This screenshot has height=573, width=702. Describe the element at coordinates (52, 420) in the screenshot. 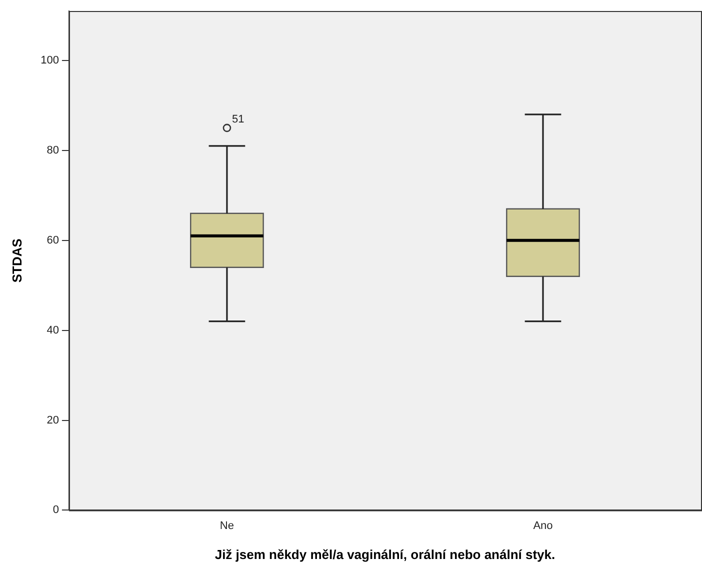

I see `y-tick-label: 20` at that location.